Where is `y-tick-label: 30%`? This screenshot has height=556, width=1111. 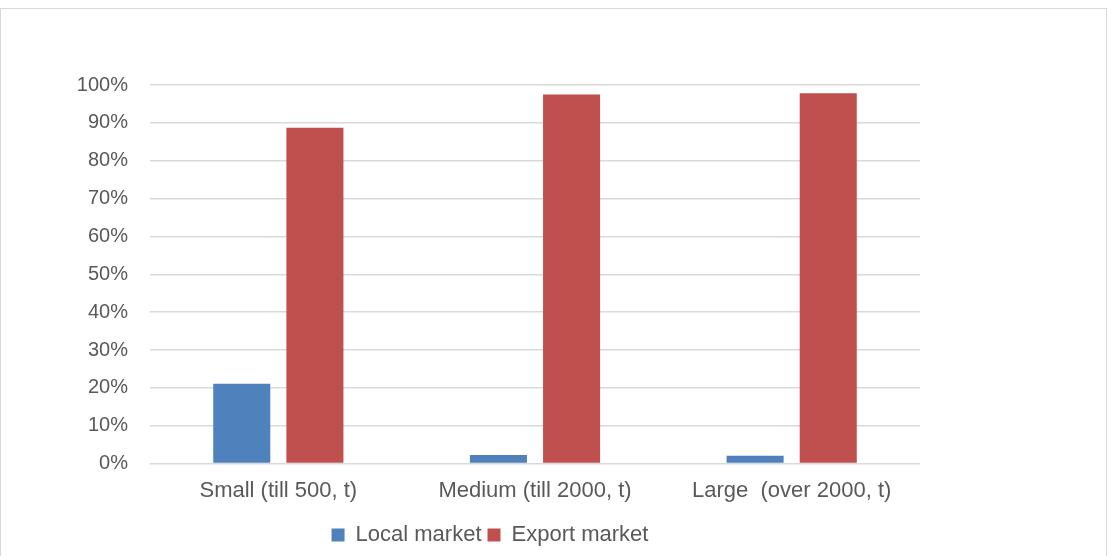
y-tick-label: 30% is located at coordinates (108, 348).